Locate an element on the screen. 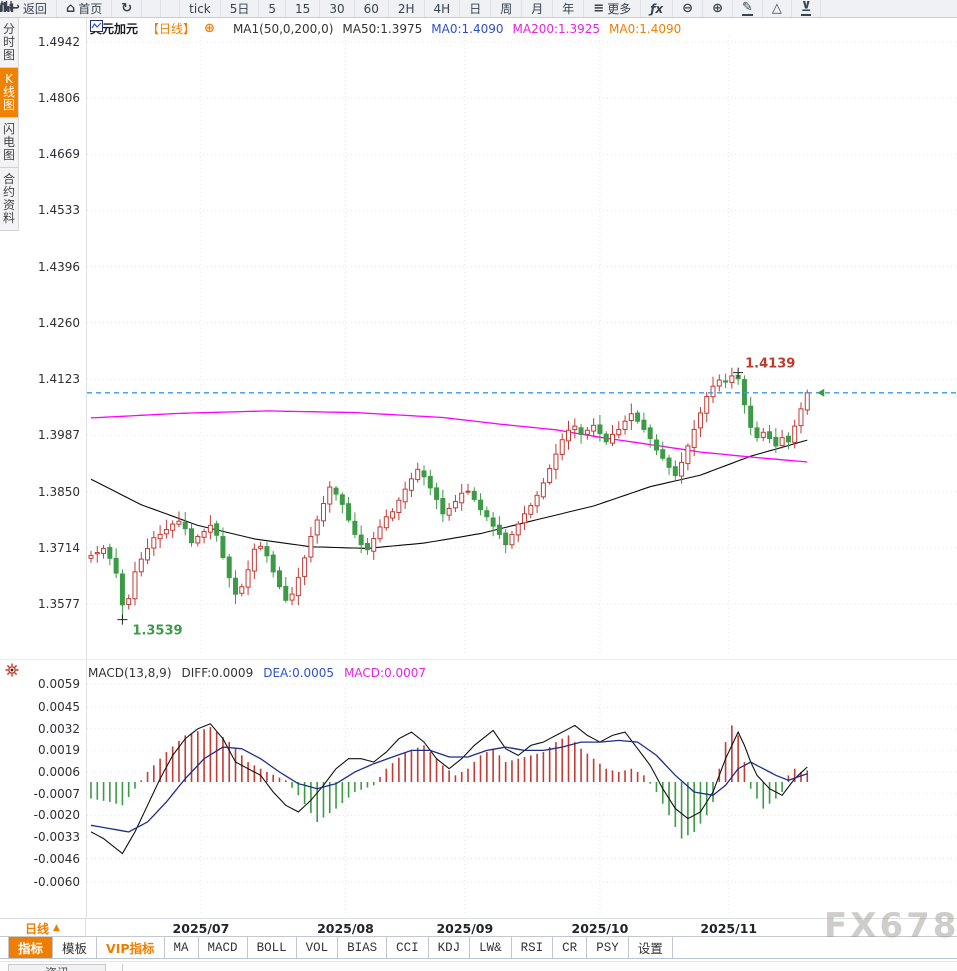  period-5d-button: 5日 is located at coordinates (240, 8).